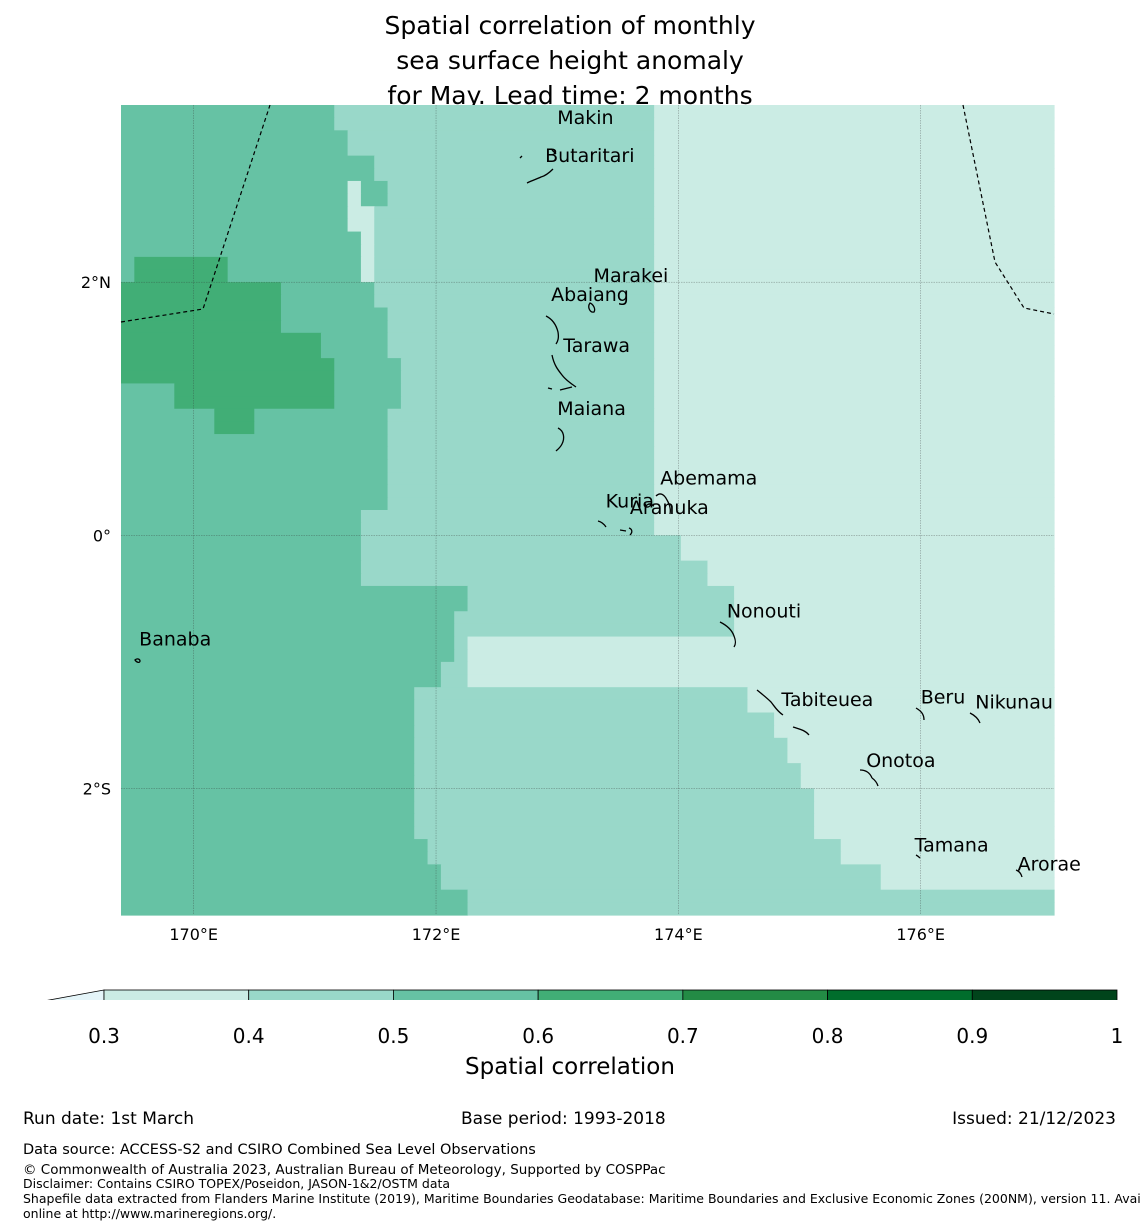  Describe the element at coordinates (708, 479) in the screenshot. I see `island-label-abemama: Abemama` at that location.